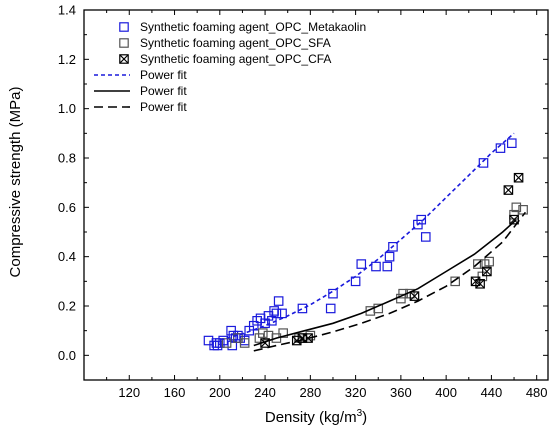 The height and width of the screenshot is (434, 550). I want to click on x-axis-title: Density (kg/m3), so click(316, 417).